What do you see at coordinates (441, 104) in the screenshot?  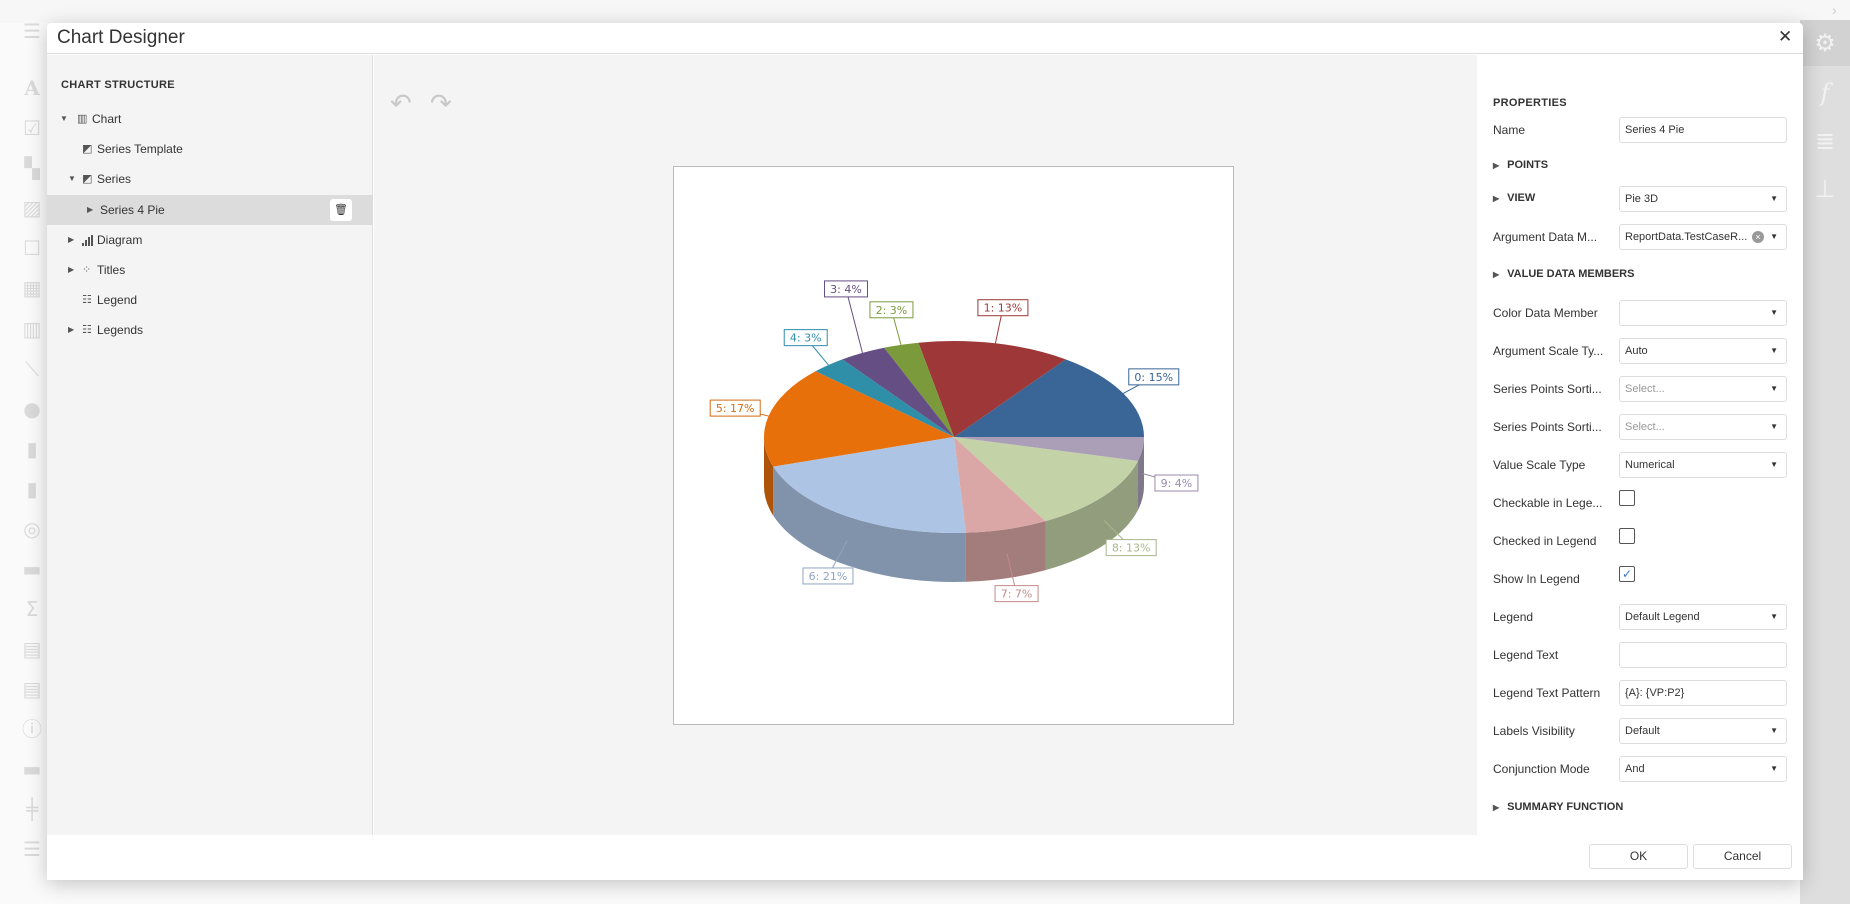 I see `redo-icon: ↷` at bounding box center [441, 104].